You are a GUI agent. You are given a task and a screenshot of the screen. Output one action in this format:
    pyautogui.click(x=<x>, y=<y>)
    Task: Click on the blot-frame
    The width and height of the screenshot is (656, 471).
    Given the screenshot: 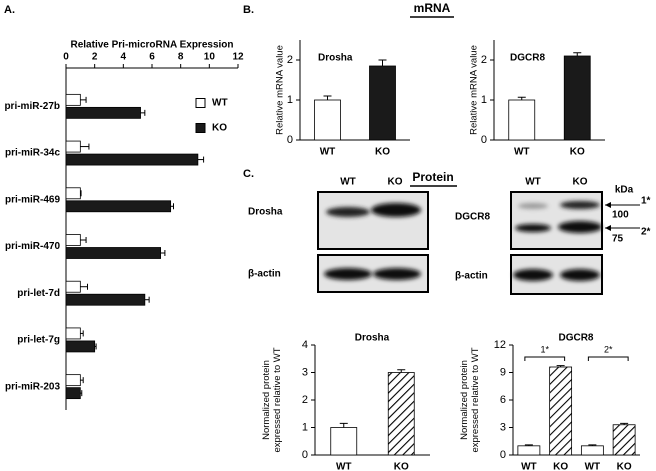 What is the action you would take?
    pyautogui.click(x=556, y=220)
    